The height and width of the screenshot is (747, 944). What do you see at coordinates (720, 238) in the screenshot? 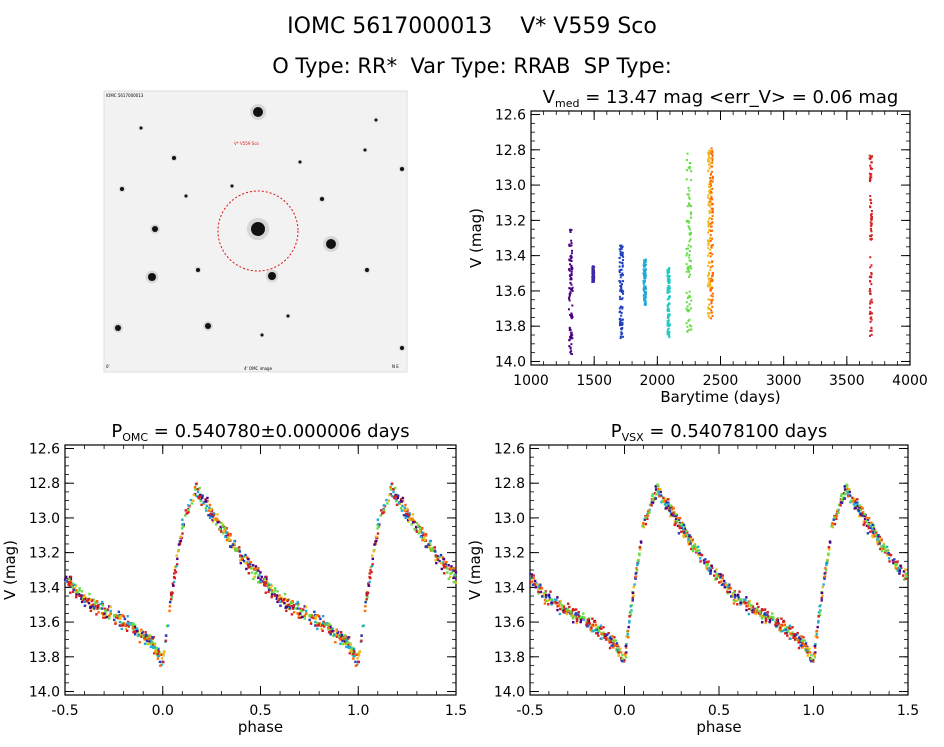
I see `plot-frame` at bounding box center [720, 238].